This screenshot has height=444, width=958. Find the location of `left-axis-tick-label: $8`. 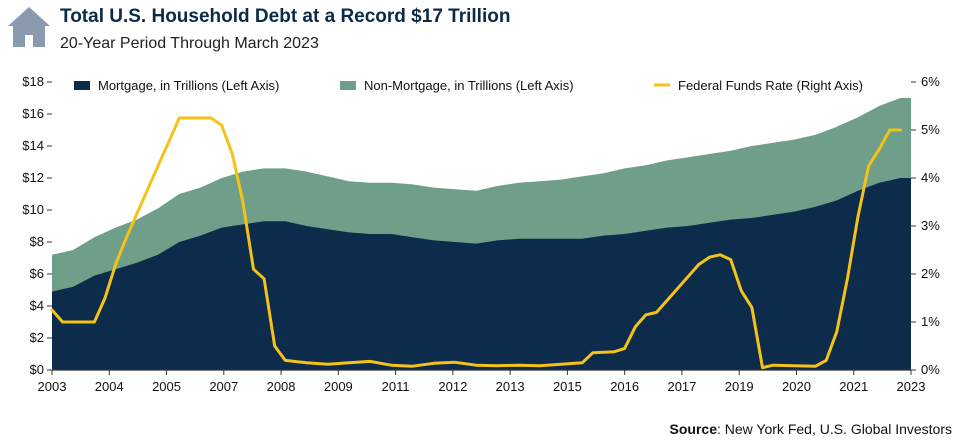

left-axis-tick-label: $8 is located at coordinates (37, 241).